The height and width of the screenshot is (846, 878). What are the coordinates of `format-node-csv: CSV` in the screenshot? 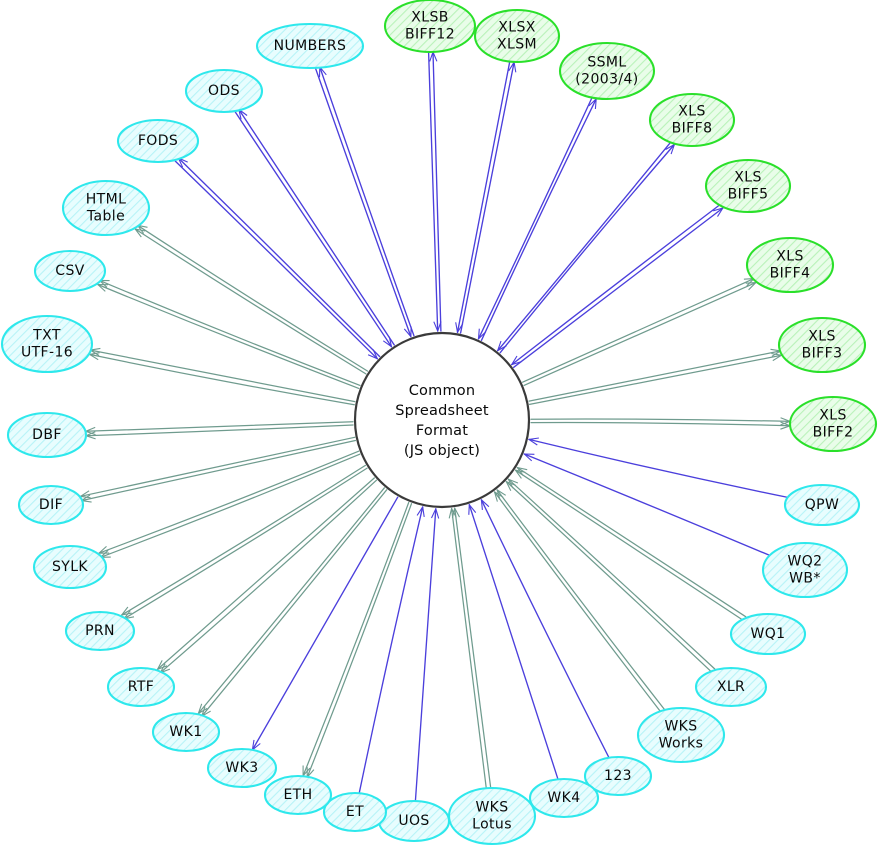 It's located at (70, 271).